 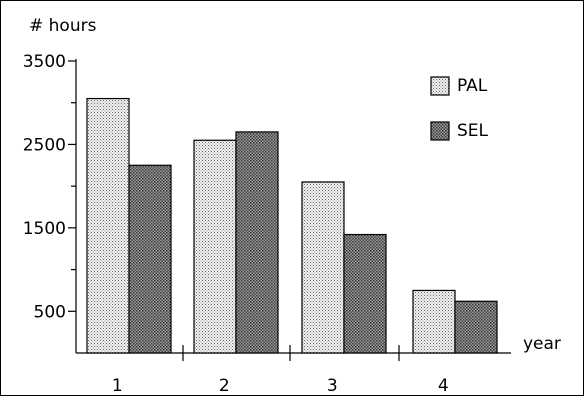 I want to click on x-axis-label: year, so click(x=542, y=344).